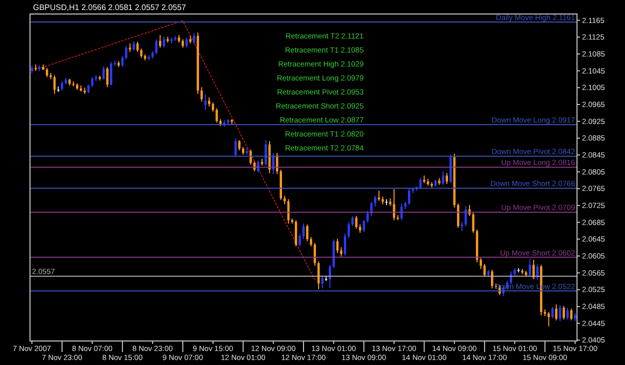 The width and height of the screenshot is (625, 365). Describe the element at coordinates (110, 7) in the screenshot. I see `chart-title: GBPUSD,H1 2.0566 2.0581 2.0557 2.0557` at that location.